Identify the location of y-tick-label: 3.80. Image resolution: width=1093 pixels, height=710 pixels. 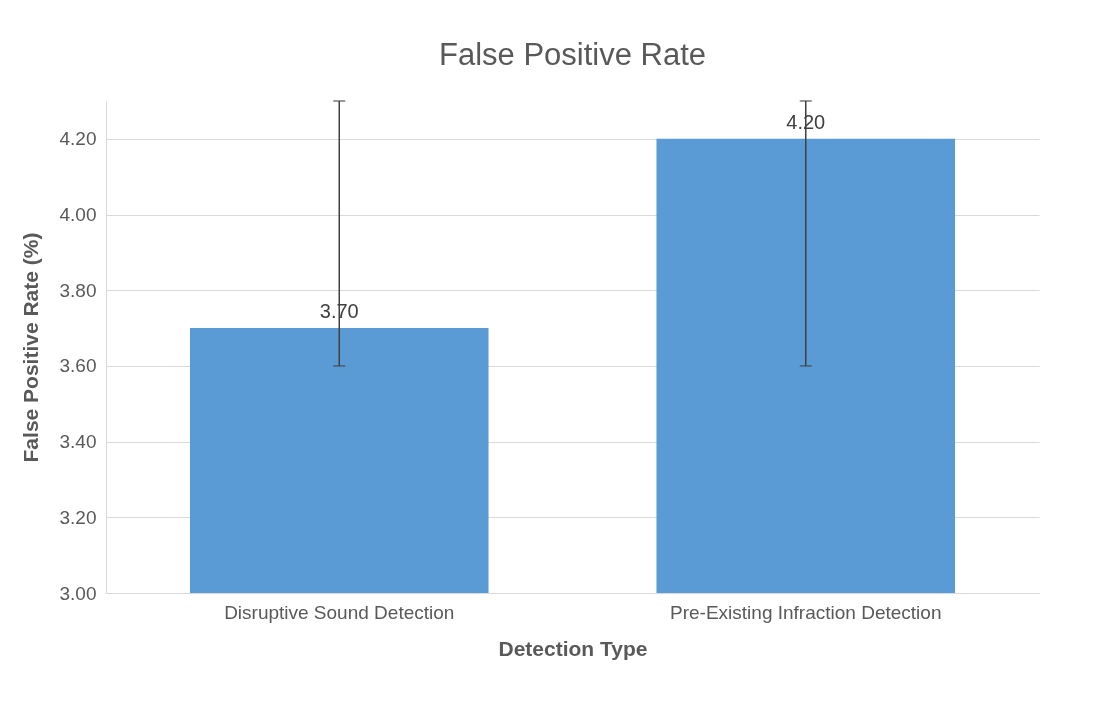
(78, 290).